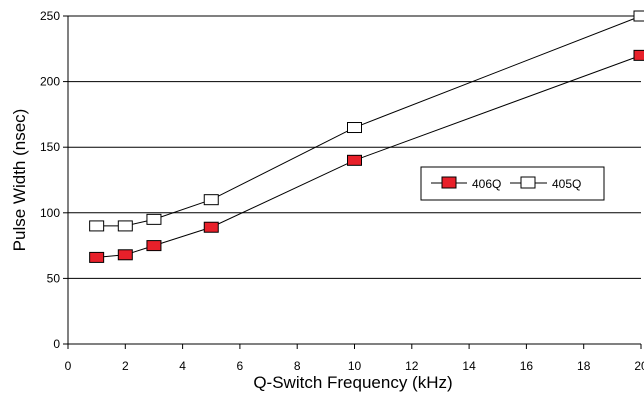 The image size is (644, 398). What do you see at coordinates (412, 366) in the screenshot?
I see `x-tick-label: 12` at bounding box center [412, 366].